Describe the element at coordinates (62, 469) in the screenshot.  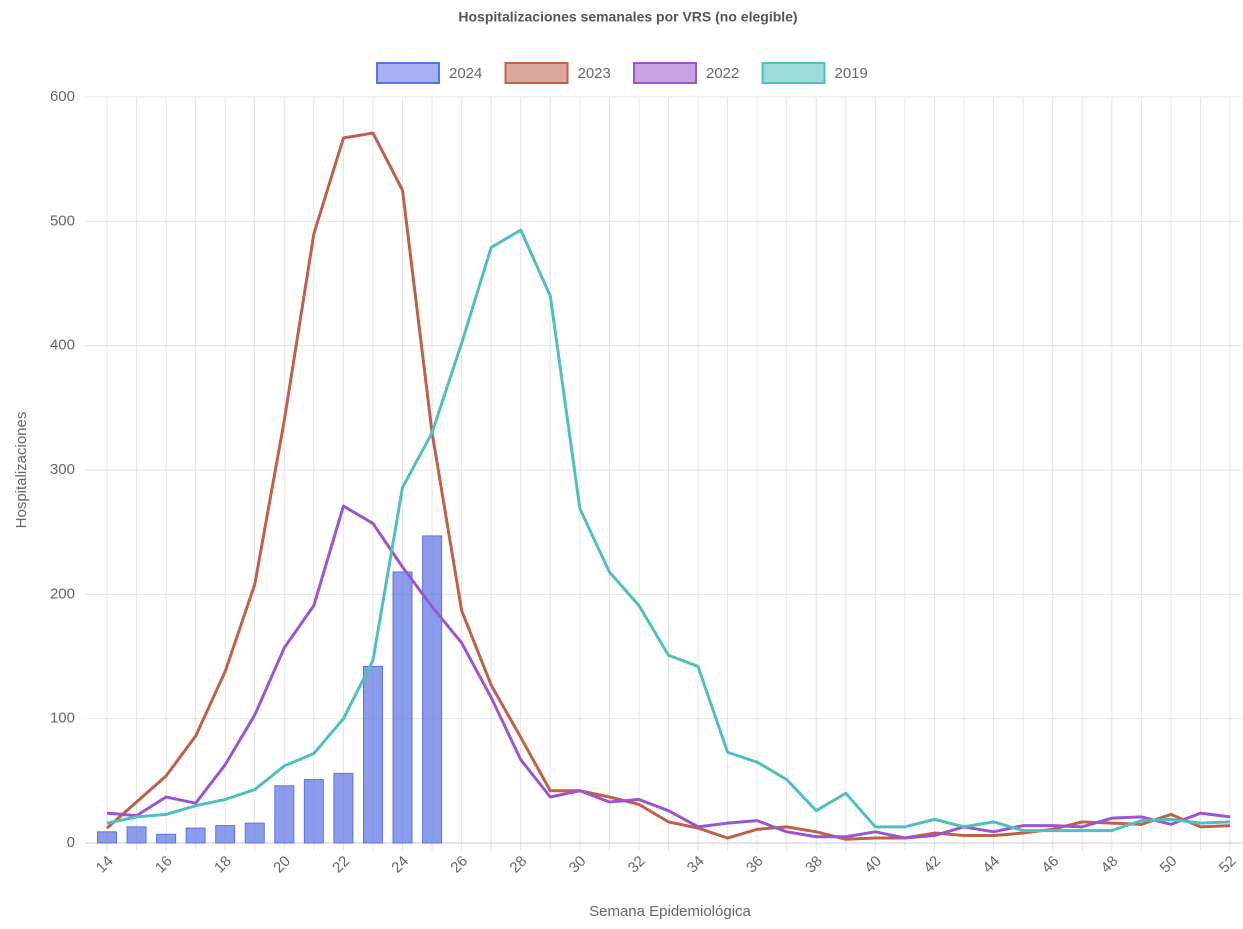
I see `y-tick-label: 300` at that location.